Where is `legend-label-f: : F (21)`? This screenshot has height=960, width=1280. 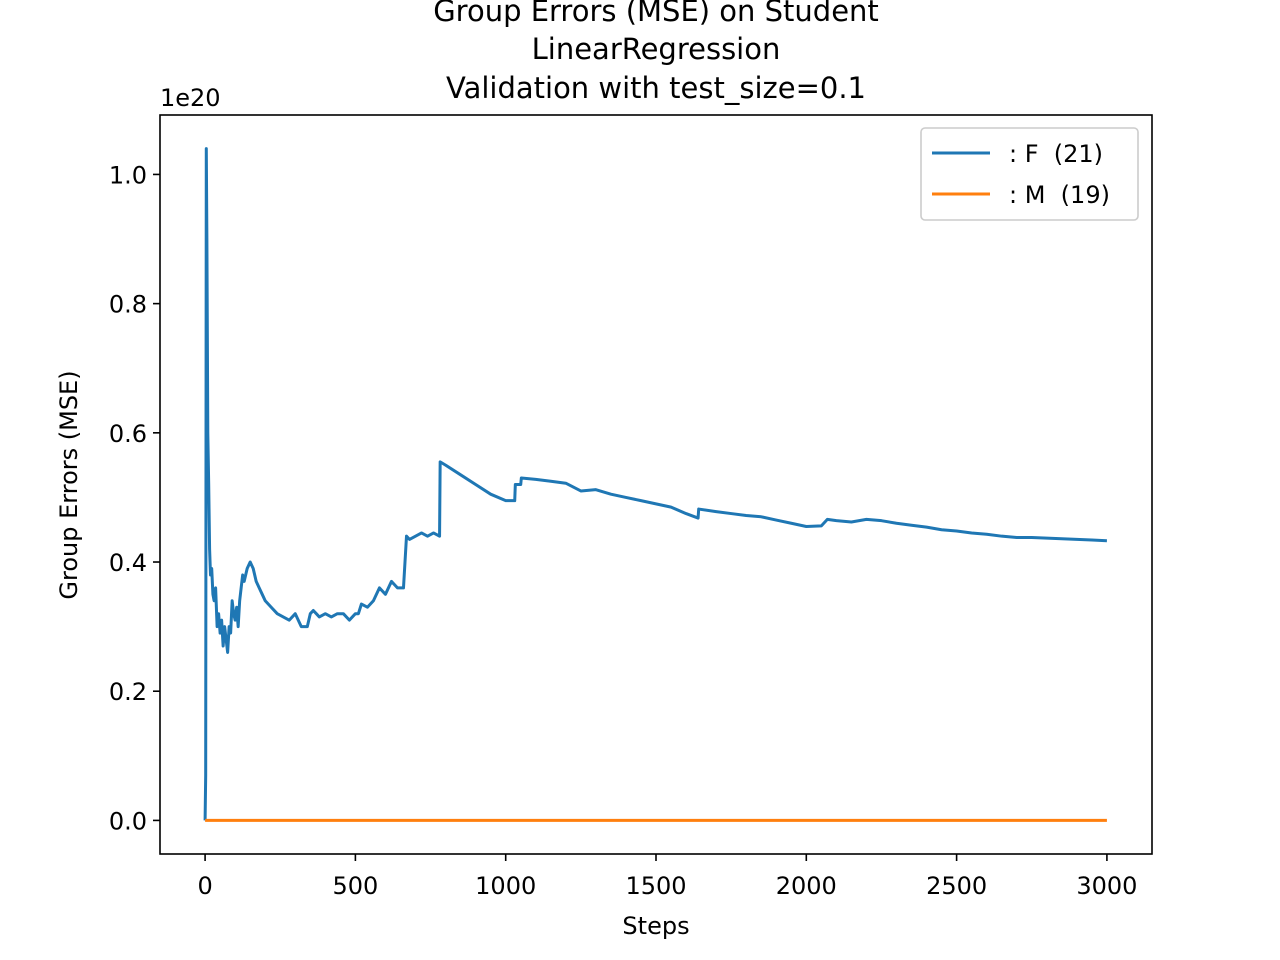
legend-label-f: : F (21) is located at coordinates (1056, 154).